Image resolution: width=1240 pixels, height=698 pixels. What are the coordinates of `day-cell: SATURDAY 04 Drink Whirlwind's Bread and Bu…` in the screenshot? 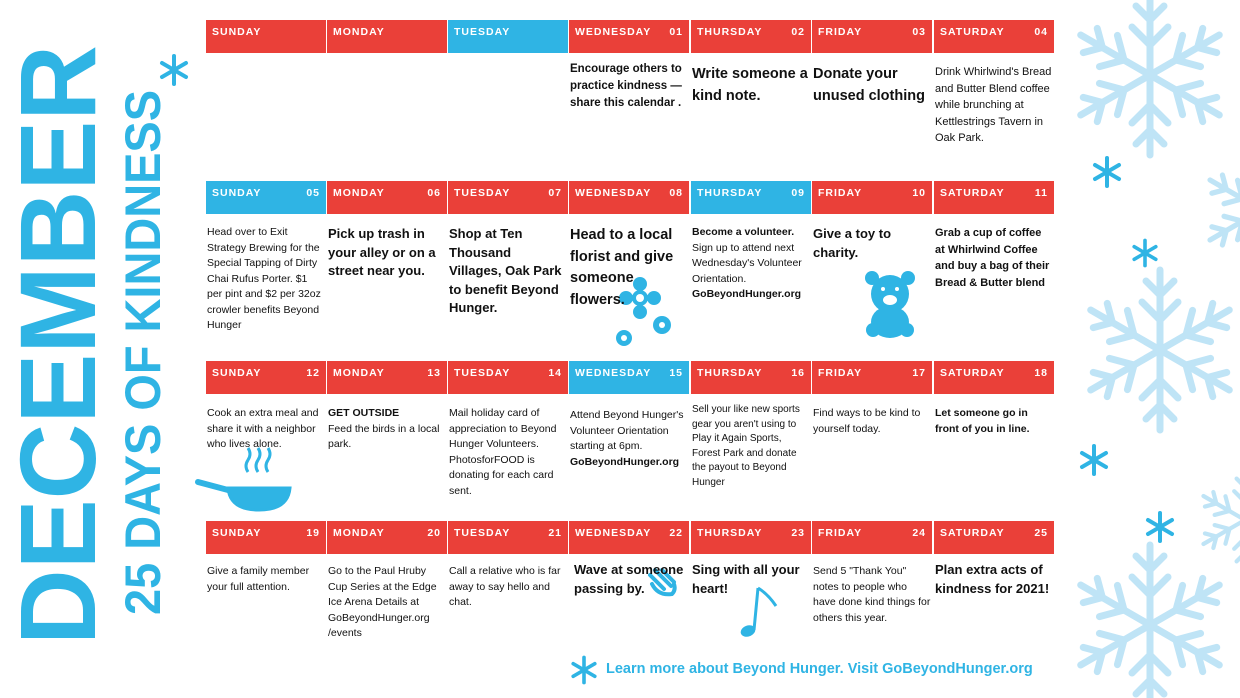 It's located at (994, 83).